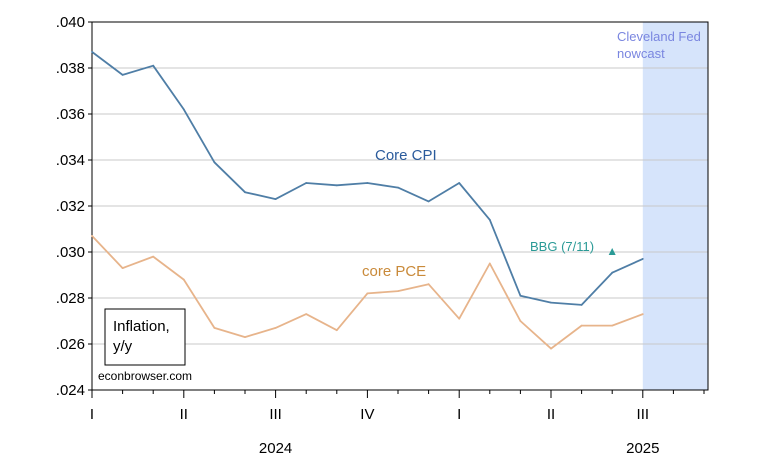 Image resolution: width=780 pixels, height=470 pixels. I want to click on markers, so click(612, 251).